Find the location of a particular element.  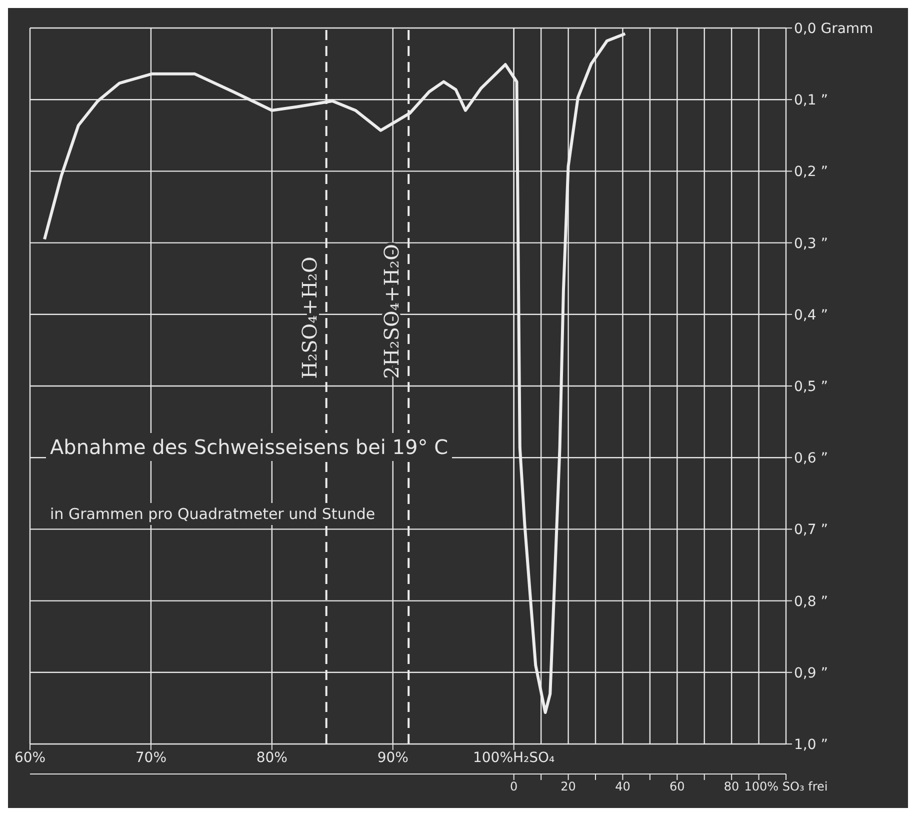

y-tick-label: 1,0 ” is located at coordinates (811, 744).